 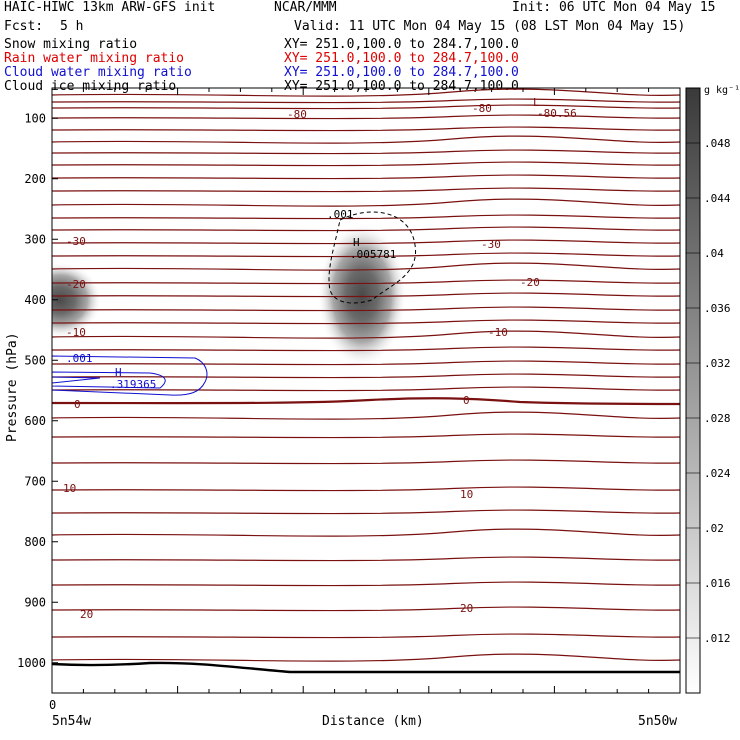 What do you see at coordinates (657, 721) in the screenshot?
I see `x-right-label: 5n50w` at bounding box center [657, 721].